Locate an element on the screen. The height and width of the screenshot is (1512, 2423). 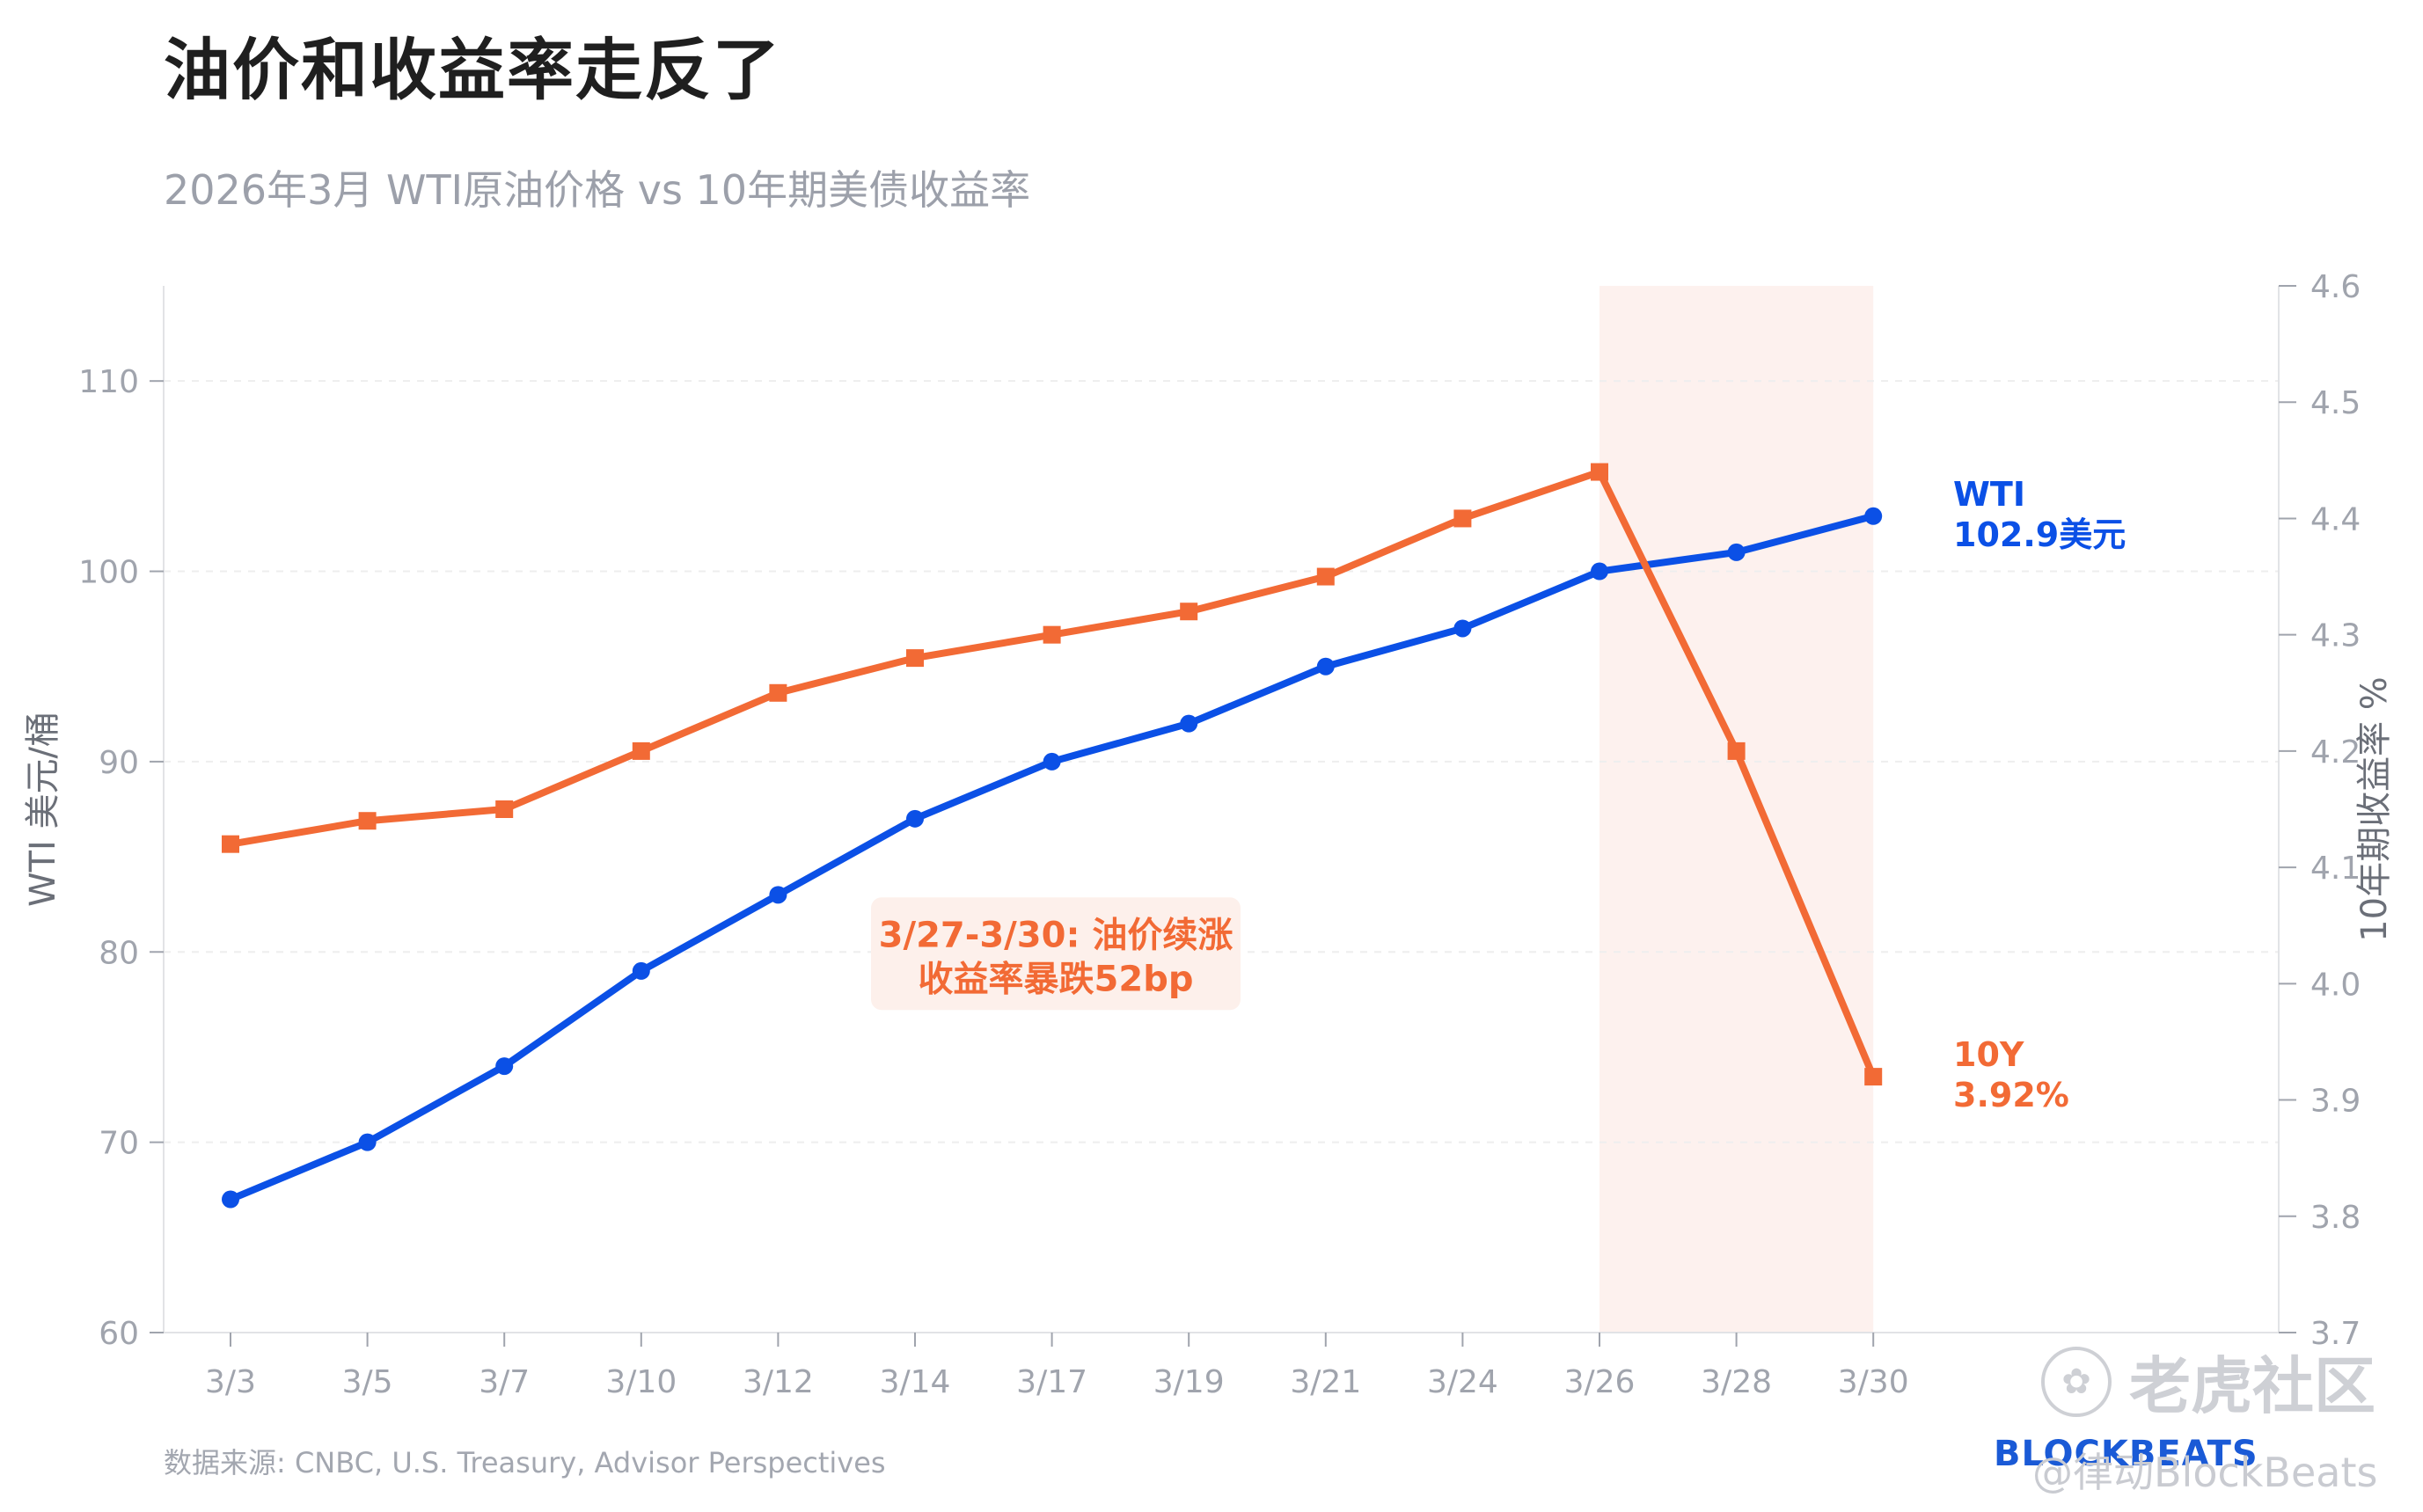
x-tick-label: 3/17 is located at coordinates (1051, 1382).